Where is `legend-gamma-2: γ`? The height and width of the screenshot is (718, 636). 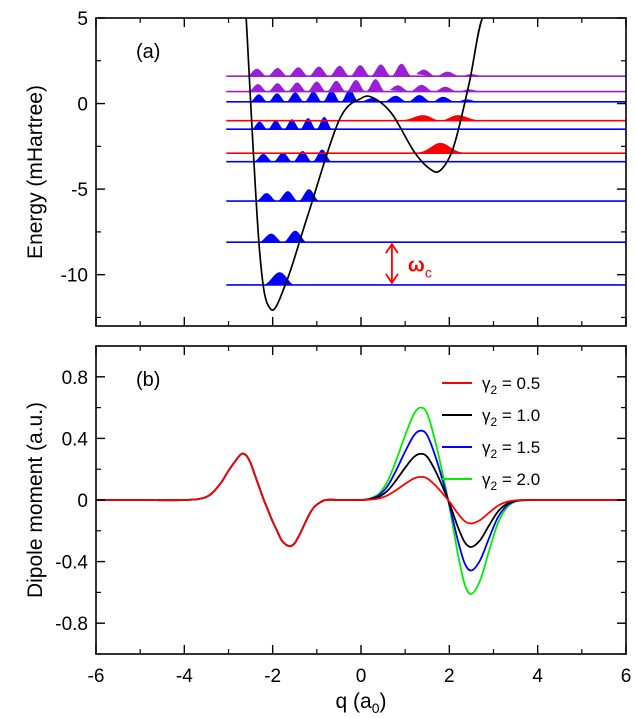
legend-gamma-2: γ is located at coordinates (486, 447).